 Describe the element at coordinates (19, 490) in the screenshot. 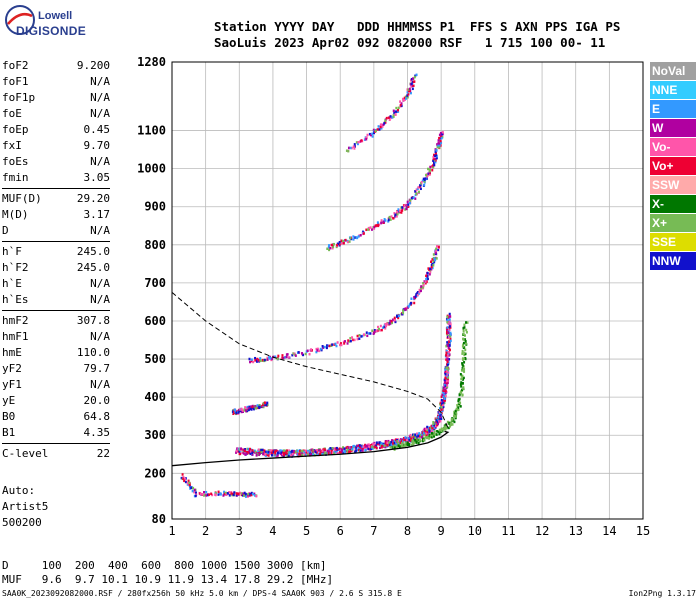

I see `auto-label: Auto:` at that location.